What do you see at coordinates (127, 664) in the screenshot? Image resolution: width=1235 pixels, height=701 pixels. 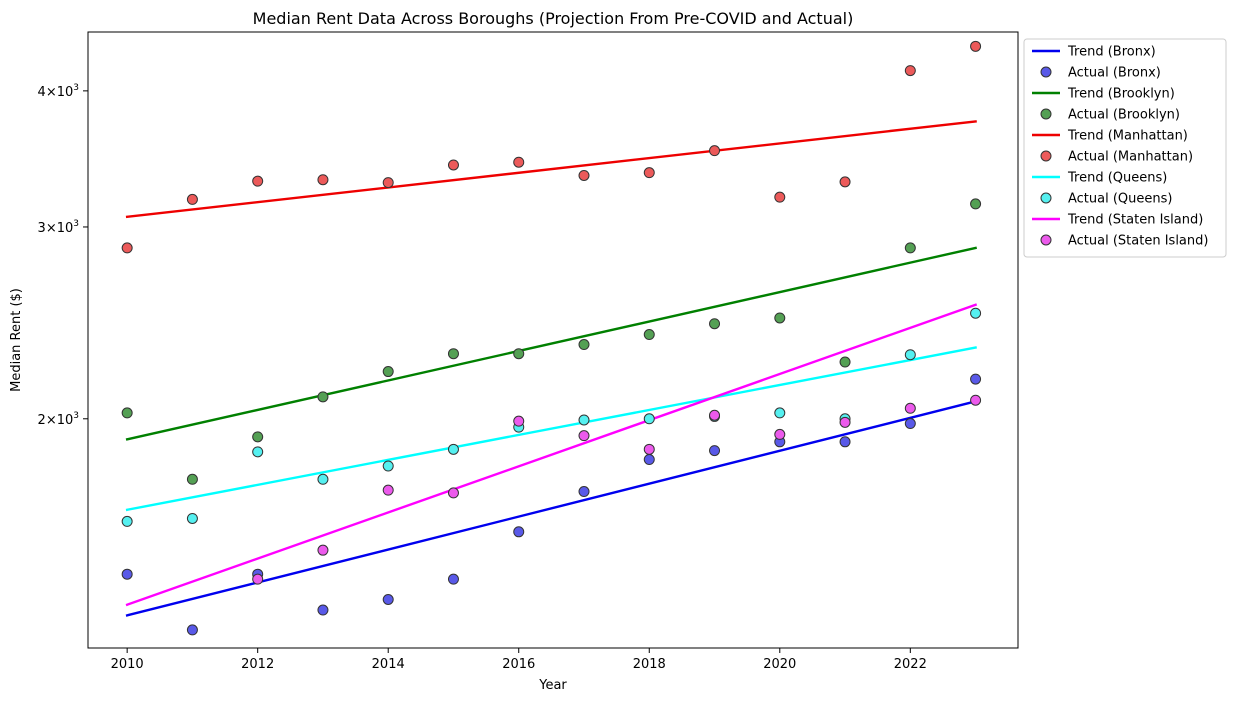 I see `x-tick-label: 2010` at bounding box center [127, 664].